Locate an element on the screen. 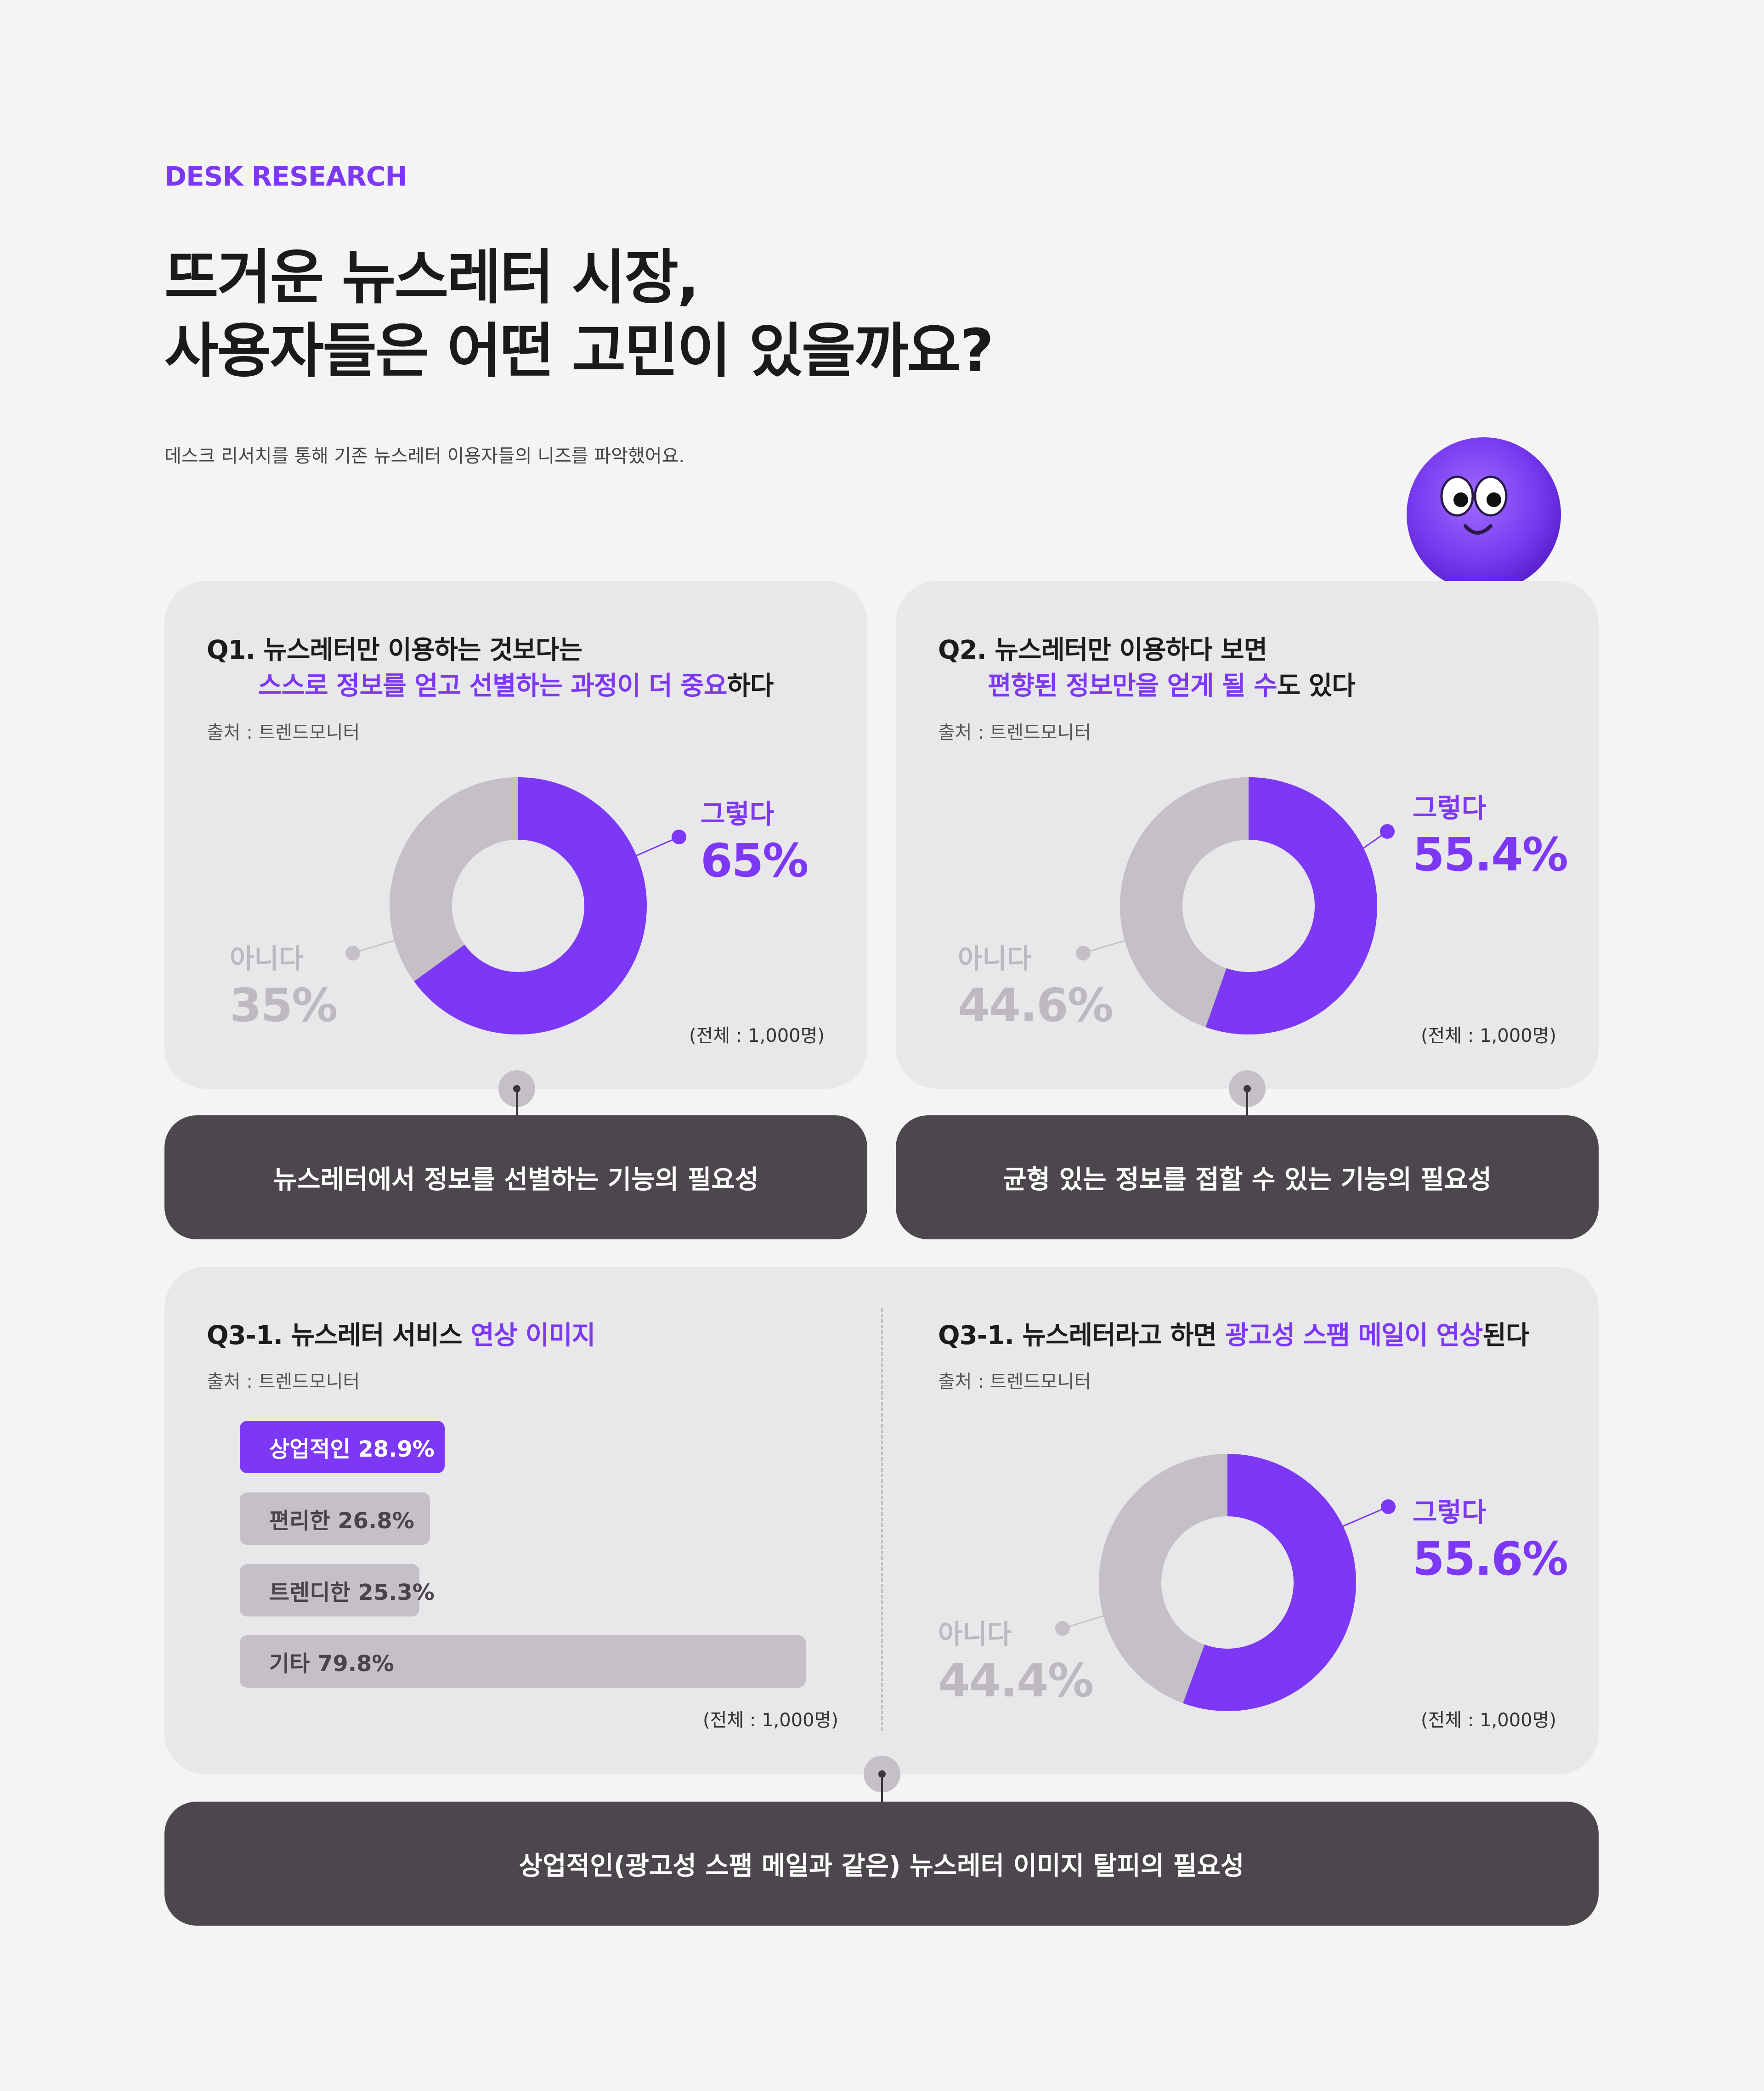  q31b-yes-slice is located at coordinates (1228, 1582).